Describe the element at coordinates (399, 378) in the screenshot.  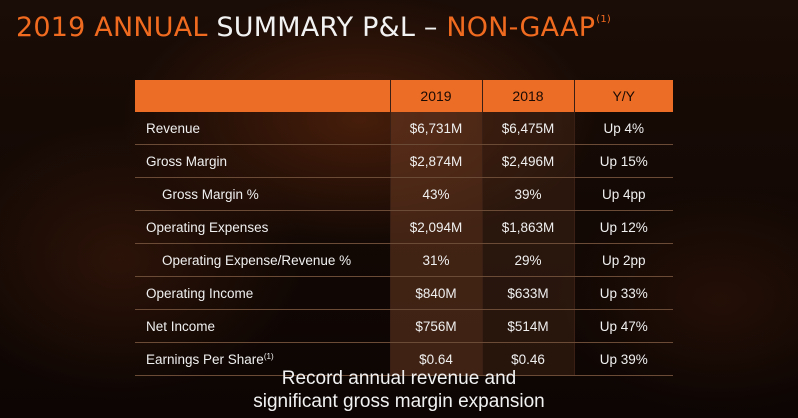
I see `caption-line-1: Record annual revenue and` at that location.